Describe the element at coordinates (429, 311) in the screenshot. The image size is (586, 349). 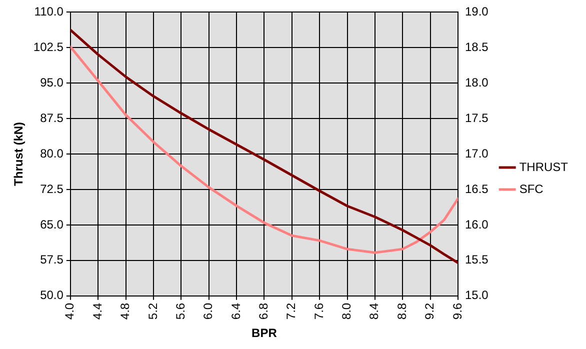
I see `x-tick-label: 9.2` at that location.